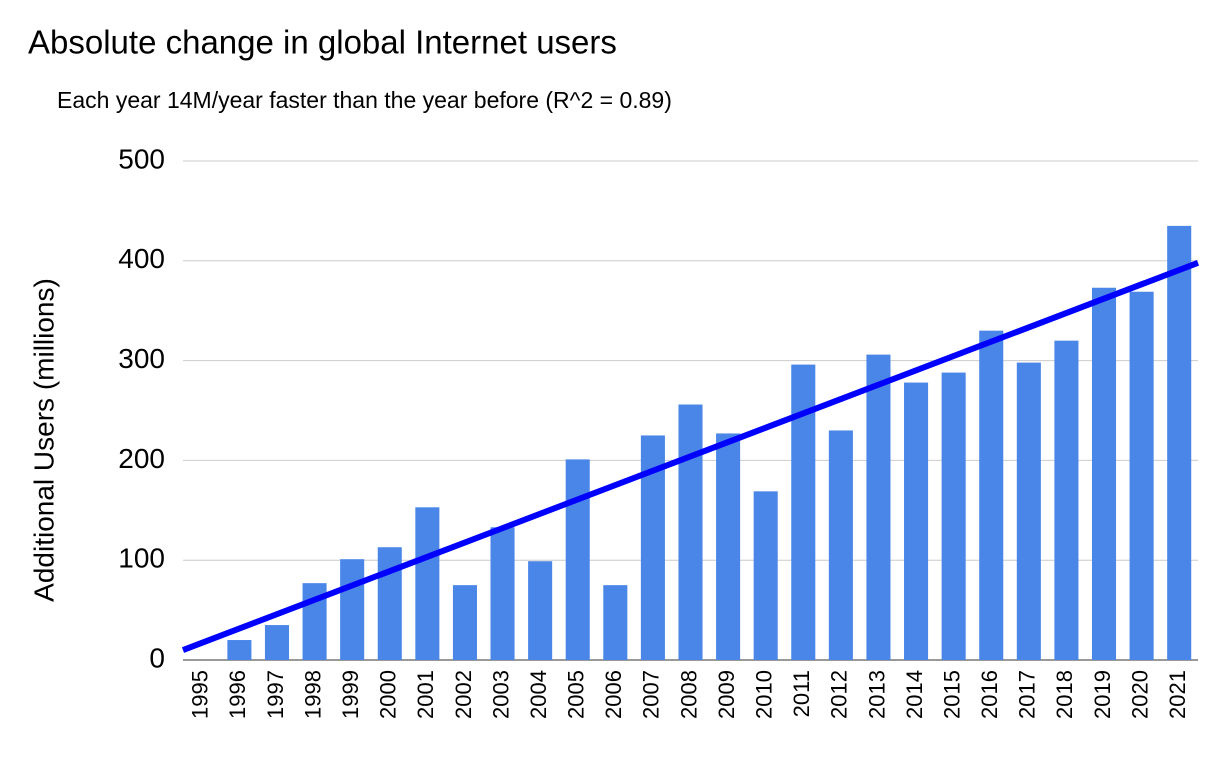 The height and width of the screenshot is (762, 1225). Describe the element at coordinates (141, 258) in the screenshot. I see `y-tick-label: 400` at that location.